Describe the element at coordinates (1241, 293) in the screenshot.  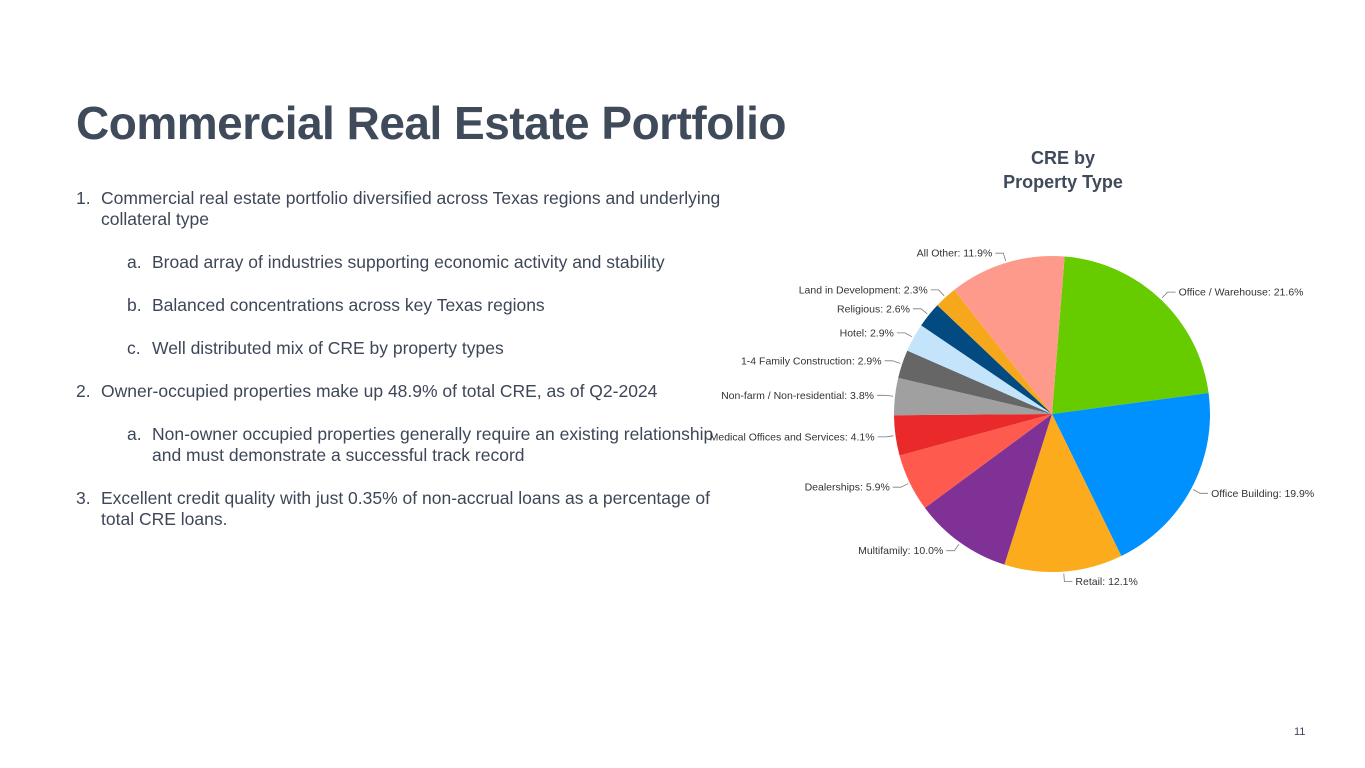
I see `slice-label: Office / Warehouse: 21.6%` at that location.